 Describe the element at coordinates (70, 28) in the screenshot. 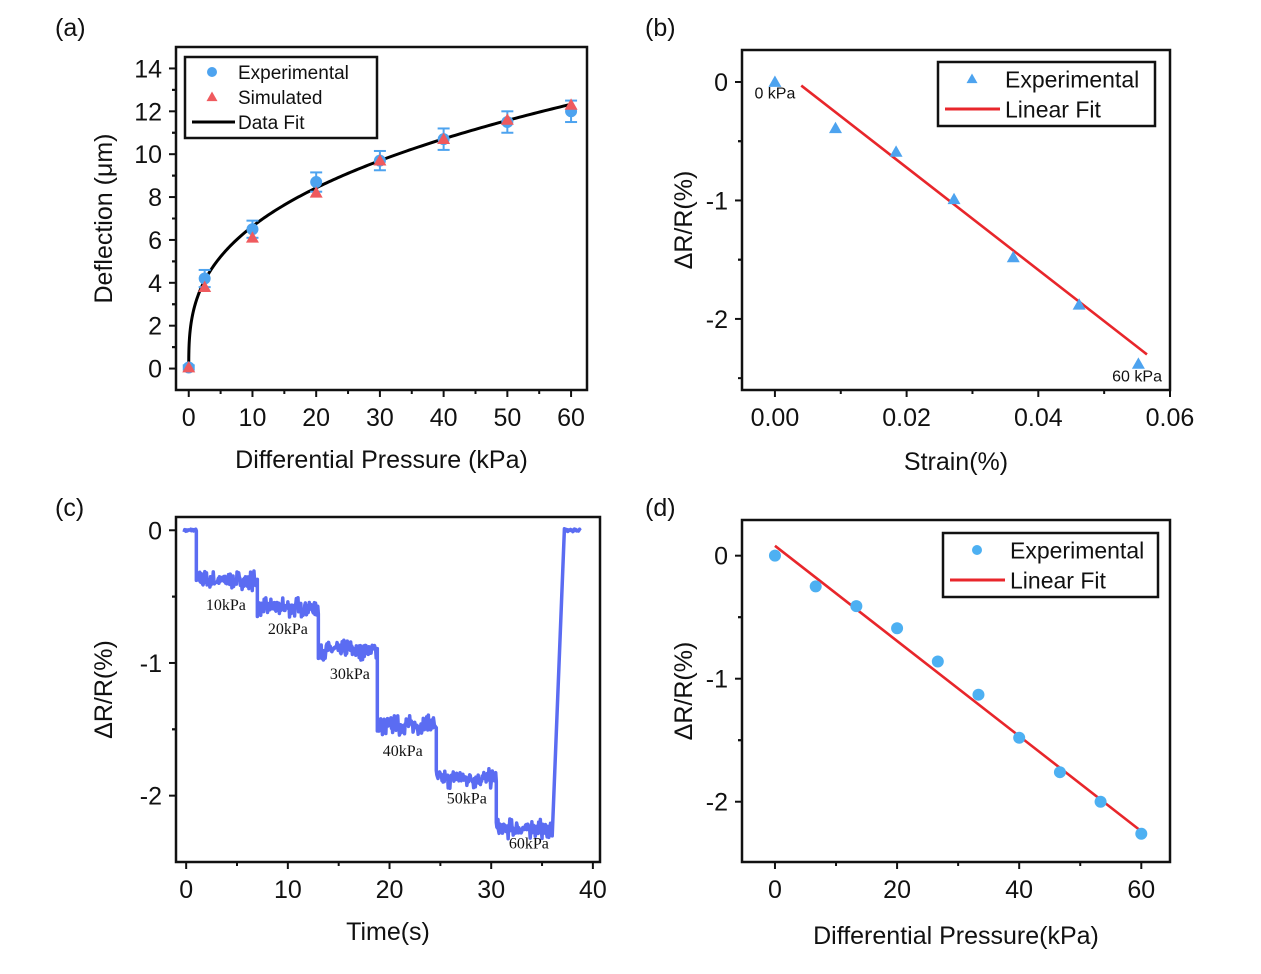

I see `panel-label: (a)` at that location.